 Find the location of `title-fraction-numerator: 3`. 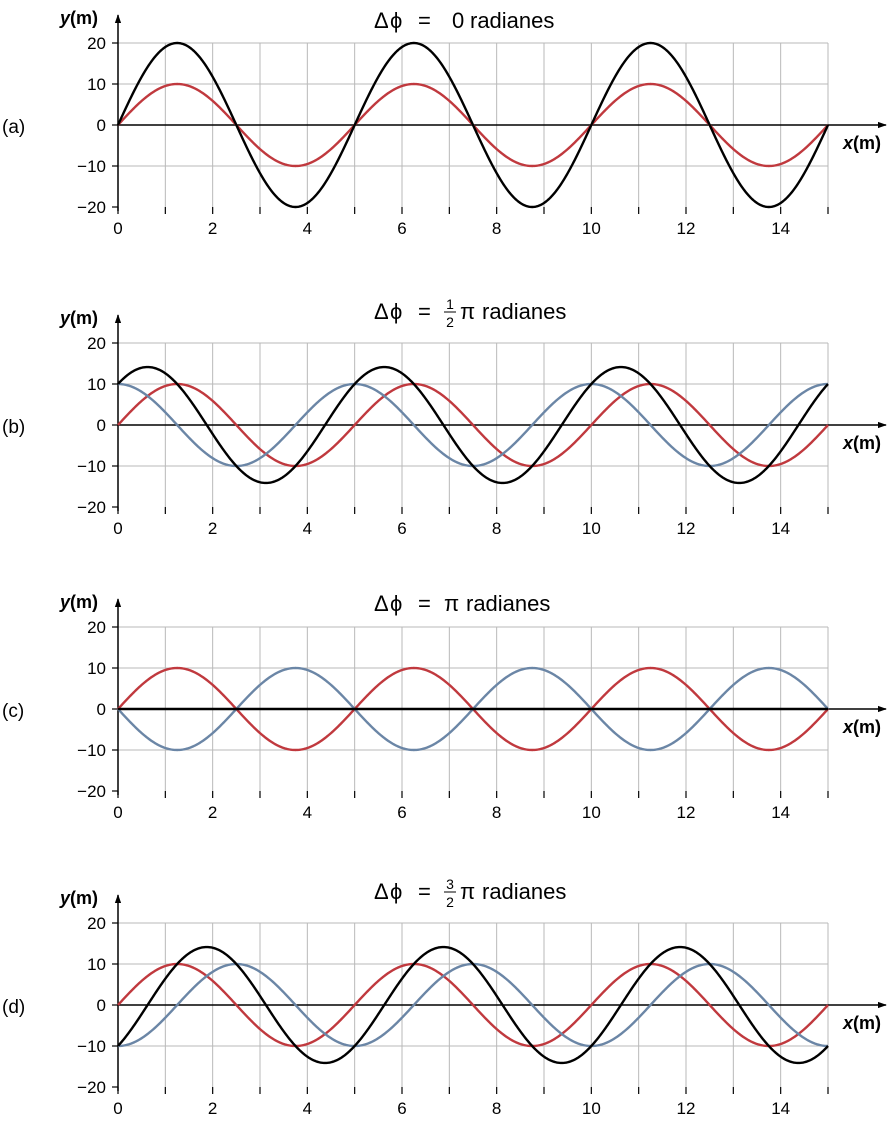

title-fraction-numerator: 3 is located at coordinates (450, 884).